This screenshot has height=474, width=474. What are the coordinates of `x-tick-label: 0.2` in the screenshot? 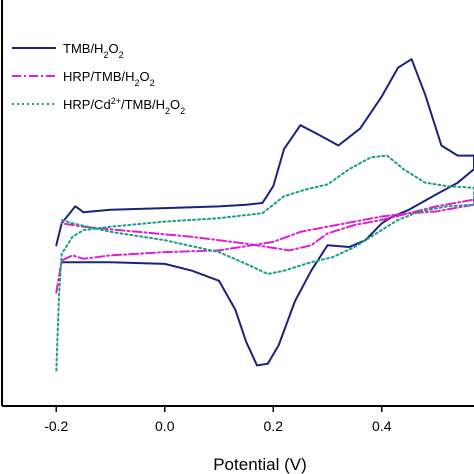 It's located at (274, 426).